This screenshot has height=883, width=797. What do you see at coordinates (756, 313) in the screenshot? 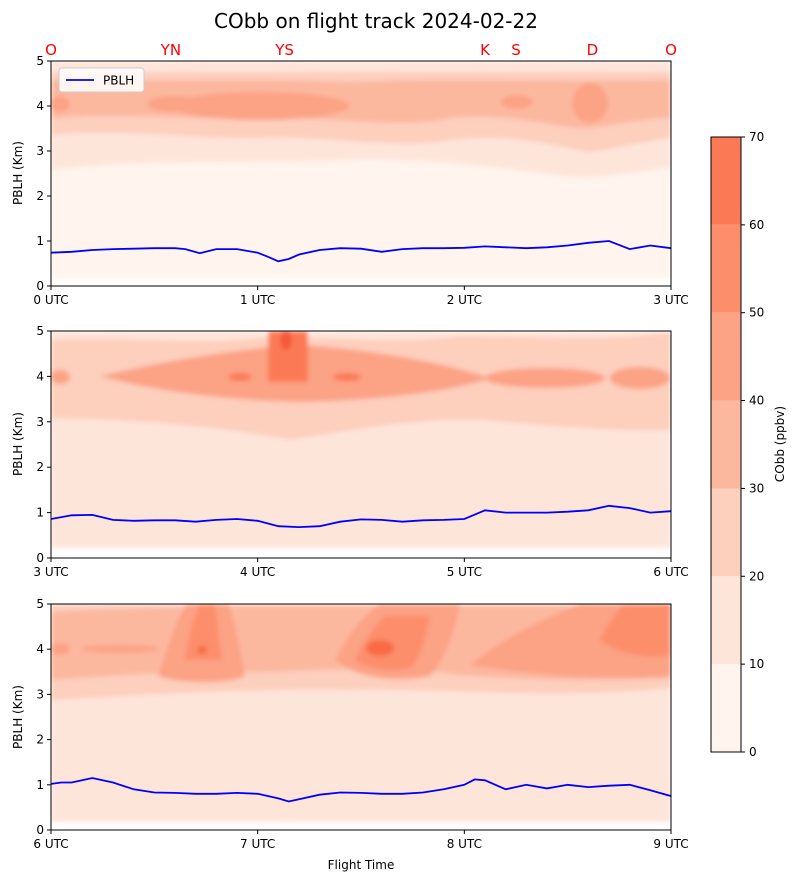
I see `colorbar-tick-label: 50` at bounding box center [756, 313].